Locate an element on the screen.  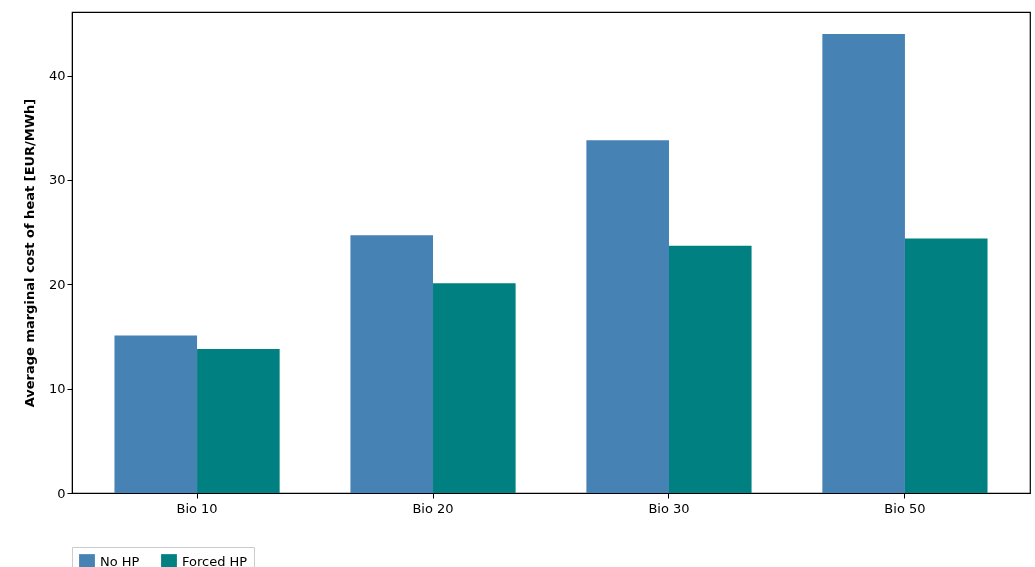
x-tick-label: Bio 50 is located at coordinates (905, 508).